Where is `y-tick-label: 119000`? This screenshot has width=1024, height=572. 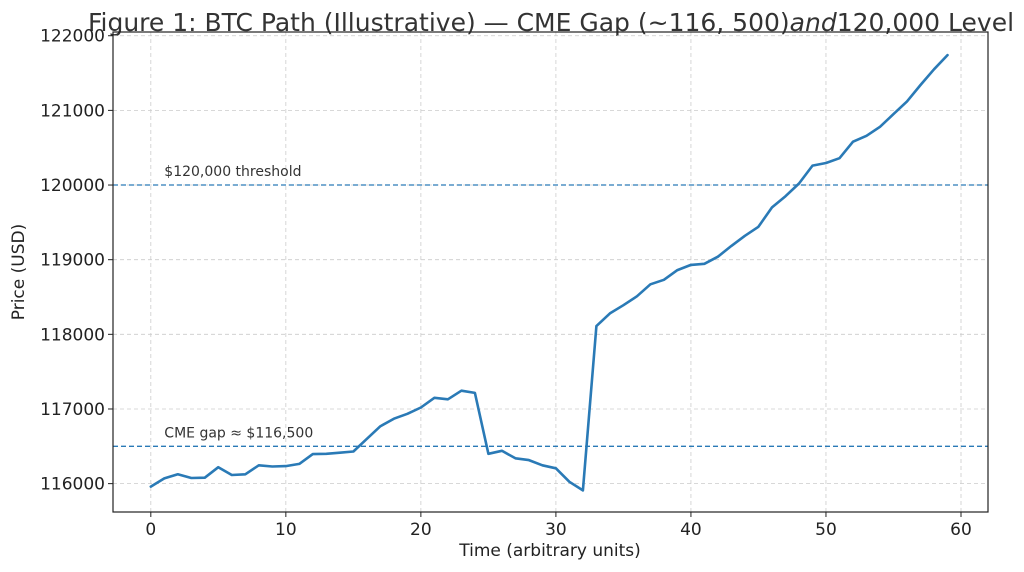
y-tick-label: 119000 is located at coordinates (72, 261).